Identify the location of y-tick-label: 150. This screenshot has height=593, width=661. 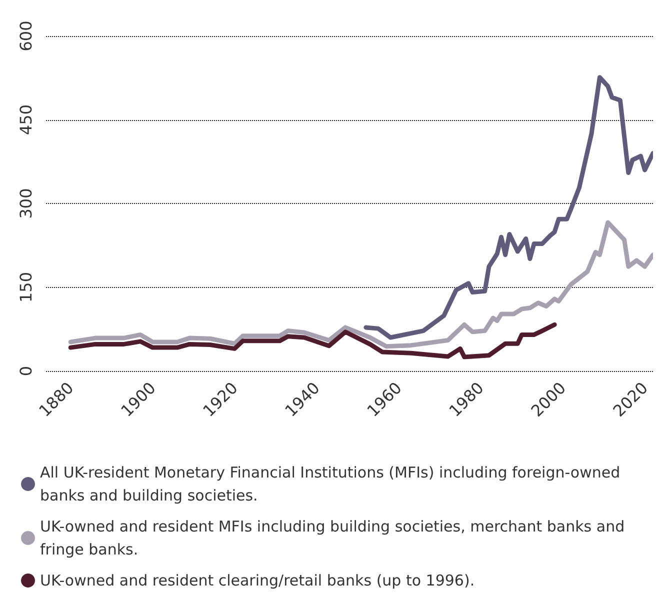
(26, 287).